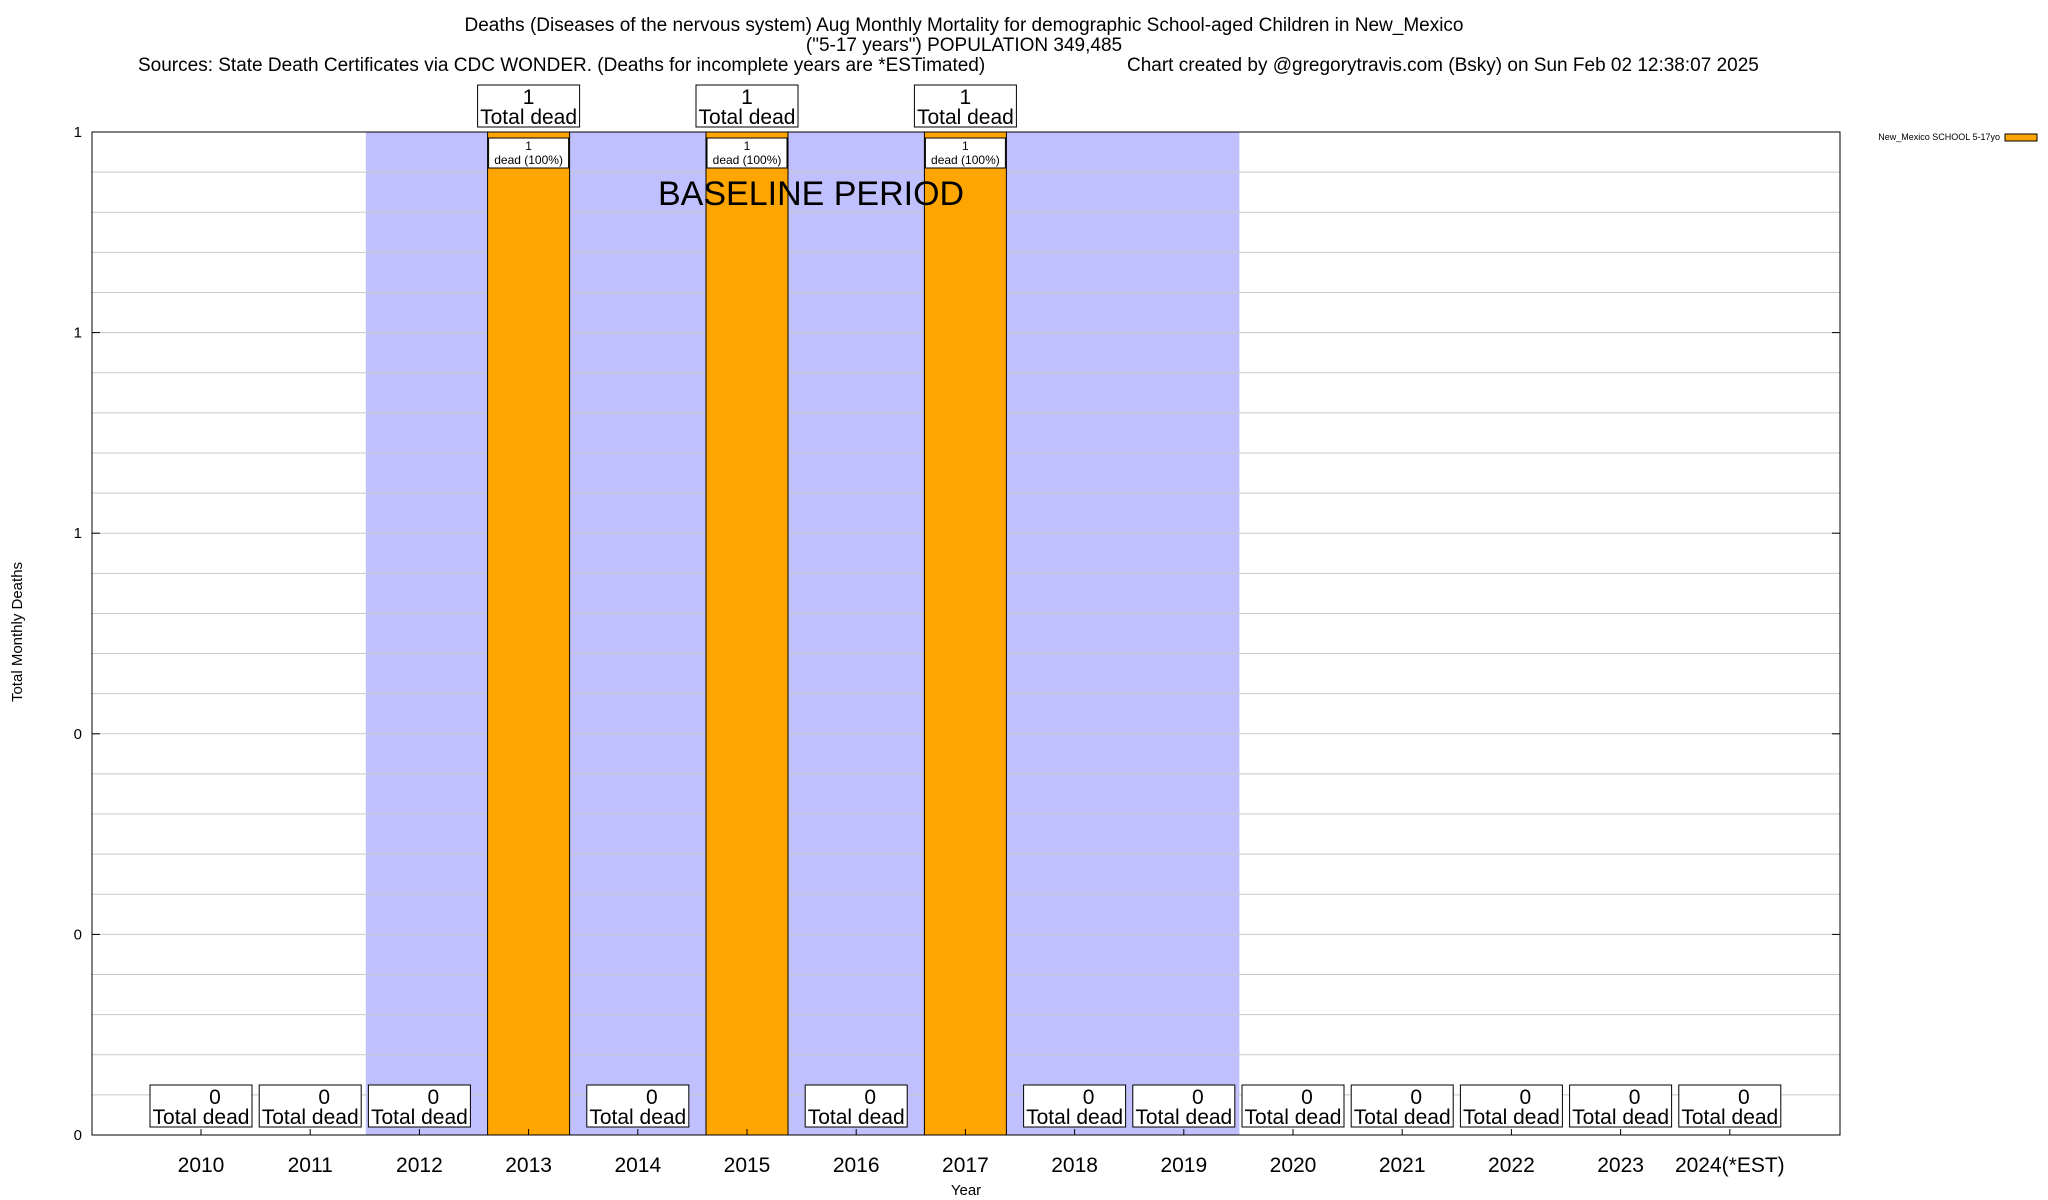 The width and height of the screenshot is (2048, 1200). I want to click on x-tick-label: 2024(*EST), so click(1730, 1165).